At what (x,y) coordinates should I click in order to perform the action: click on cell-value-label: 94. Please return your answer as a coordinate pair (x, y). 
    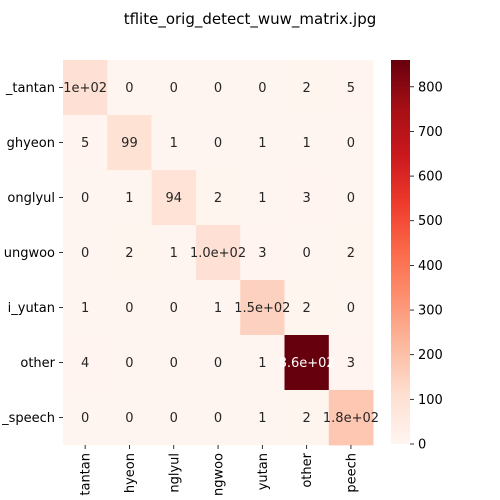
    Looking at the image, I should click on (173, 198).